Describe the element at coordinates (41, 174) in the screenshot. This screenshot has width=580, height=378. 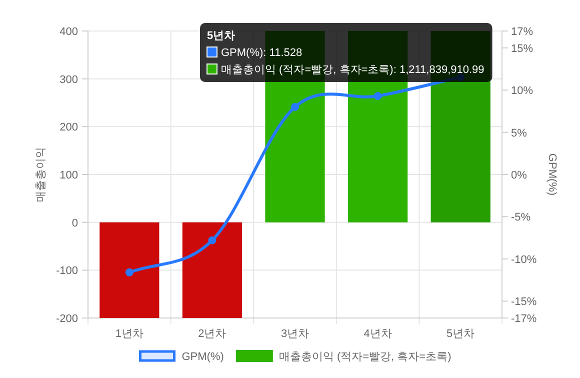
I see `y-axis-title: 매출총이익` at that location.